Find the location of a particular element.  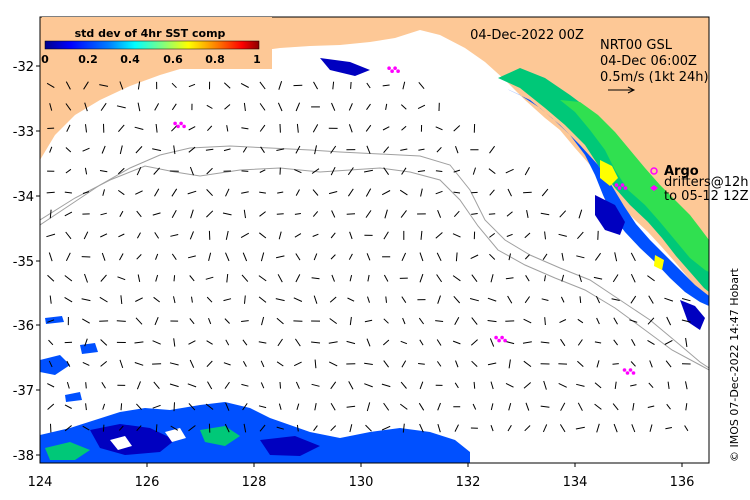

y-tick-label: -33 is located at coordinates (23, 132).